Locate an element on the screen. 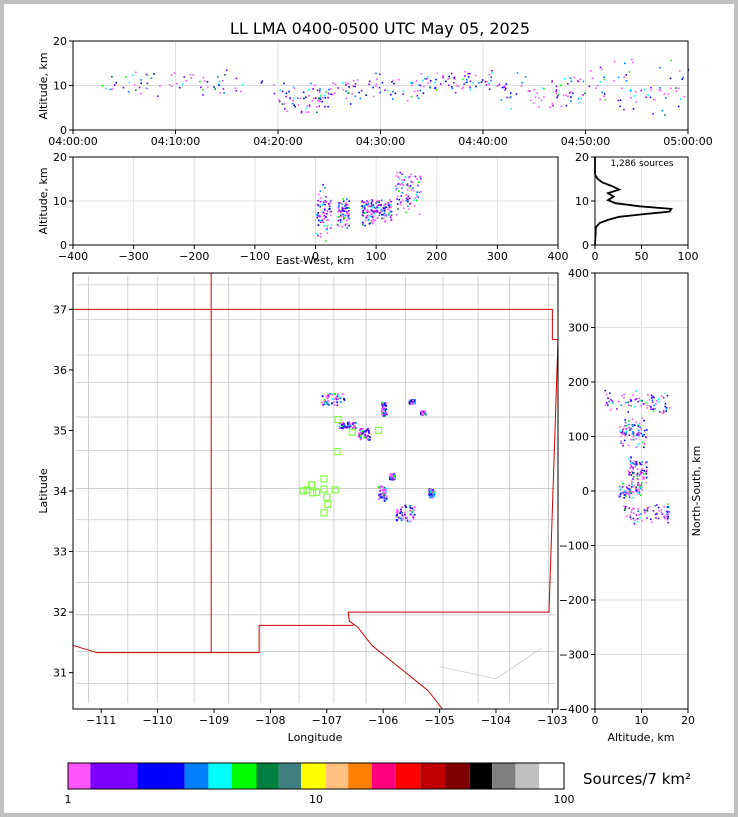  x-tick-label: −104 is located at coordinates (496, 720).